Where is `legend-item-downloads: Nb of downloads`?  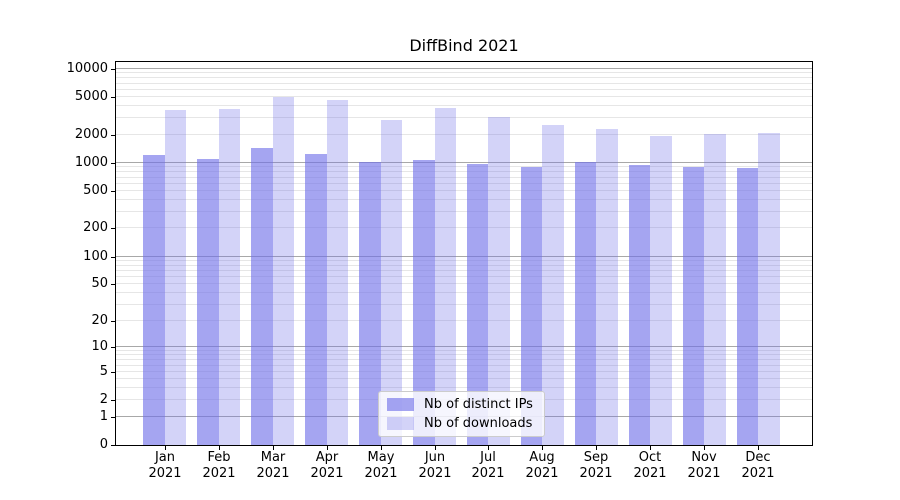
legend-item-downloads: Nb of downloads is located at coordinates (461, 423).